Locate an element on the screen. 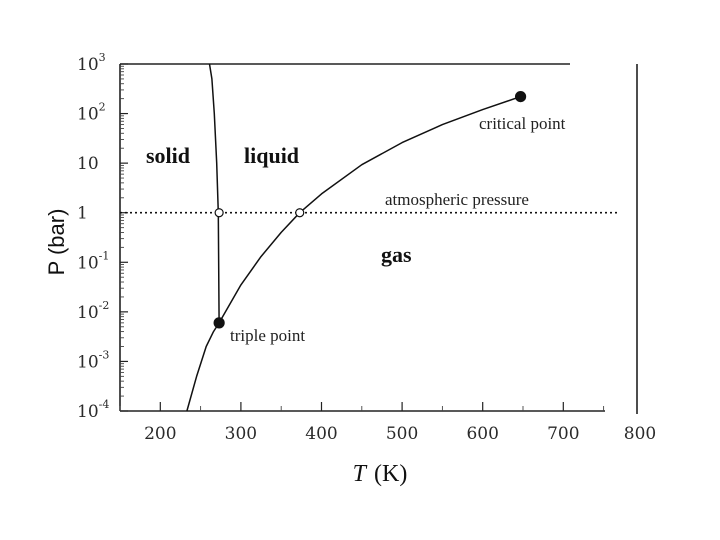  y-tick-exponent: 3 is located at coordinates (102, 57).